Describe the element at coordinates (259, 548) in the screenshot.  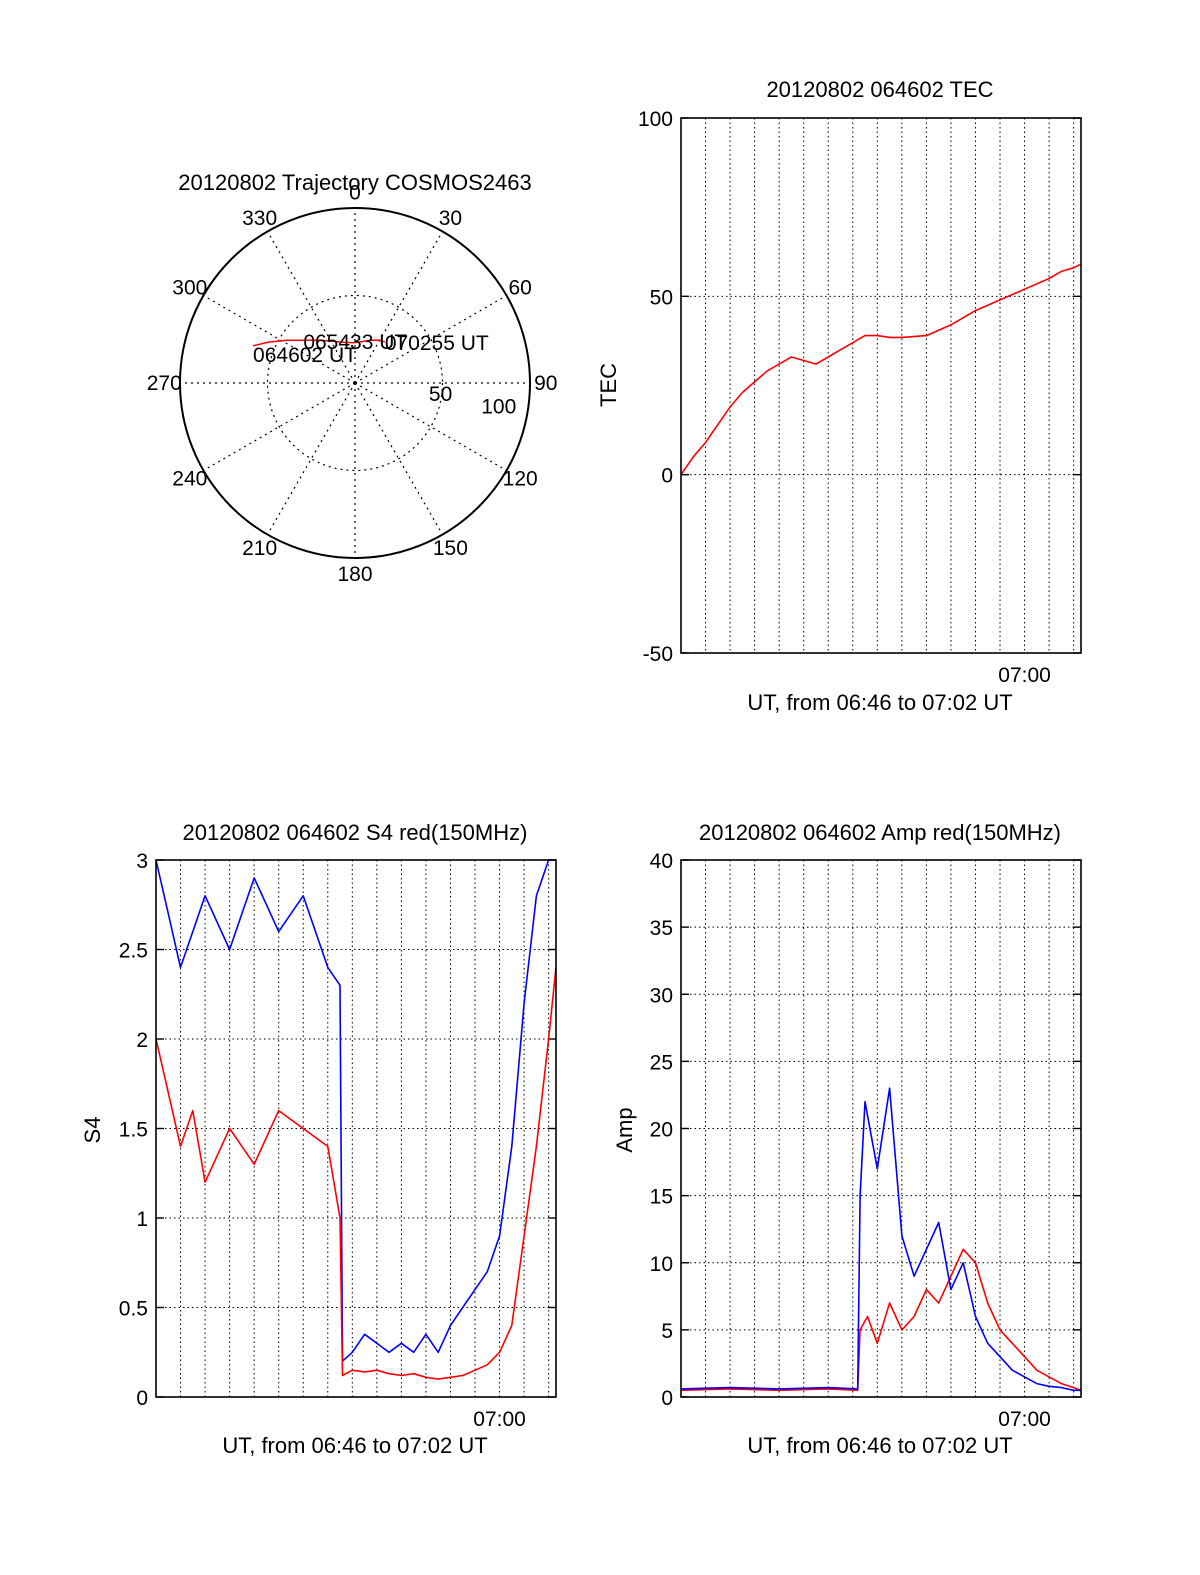
I see `azimuth-tick-label: 210` at that location.